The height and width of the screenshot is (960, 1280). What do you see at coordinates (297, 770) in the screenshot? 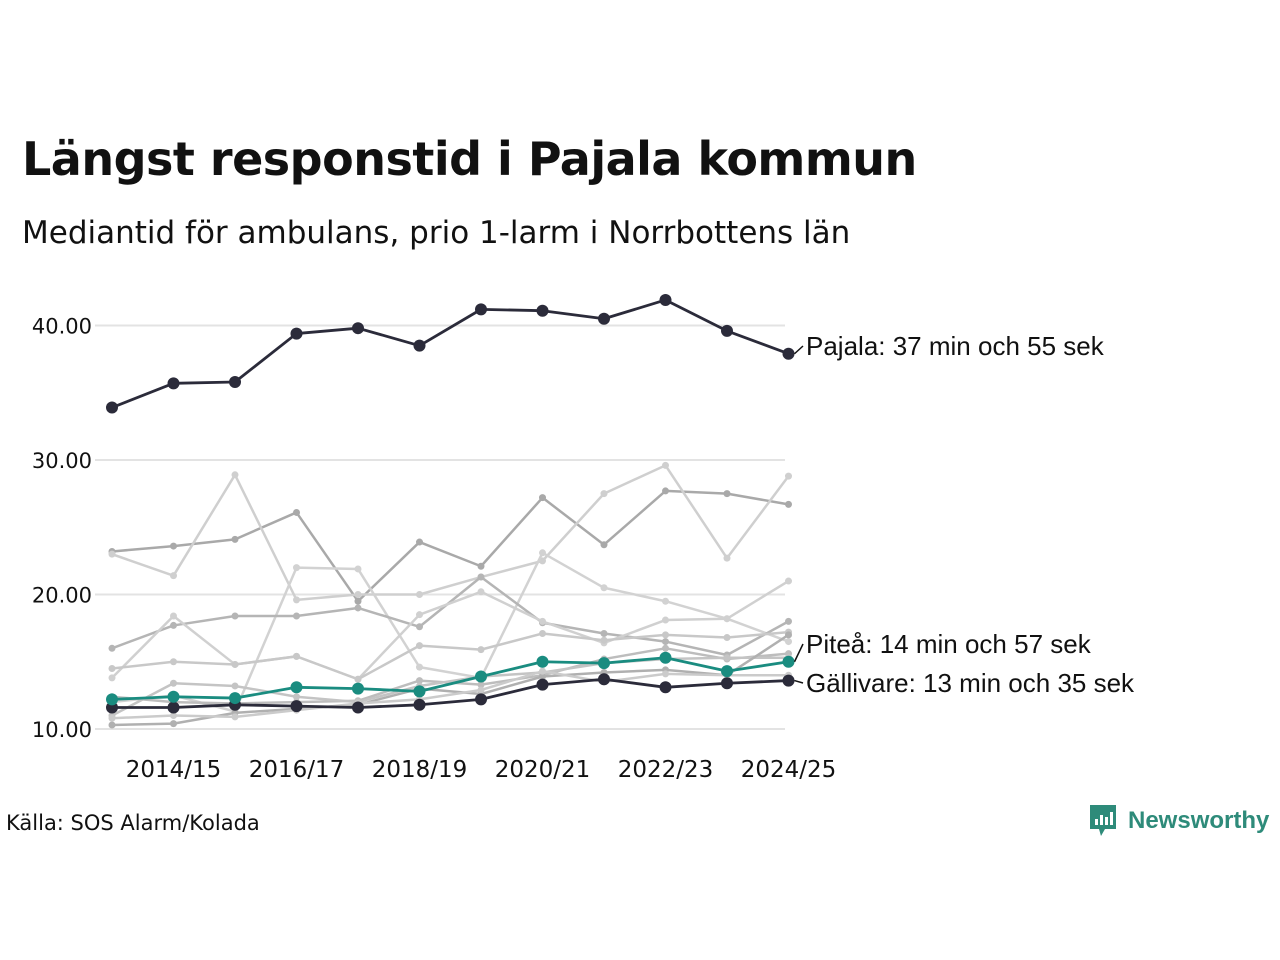
I see `x-tick-label: 2016/17` at bounding box center [297, 770].